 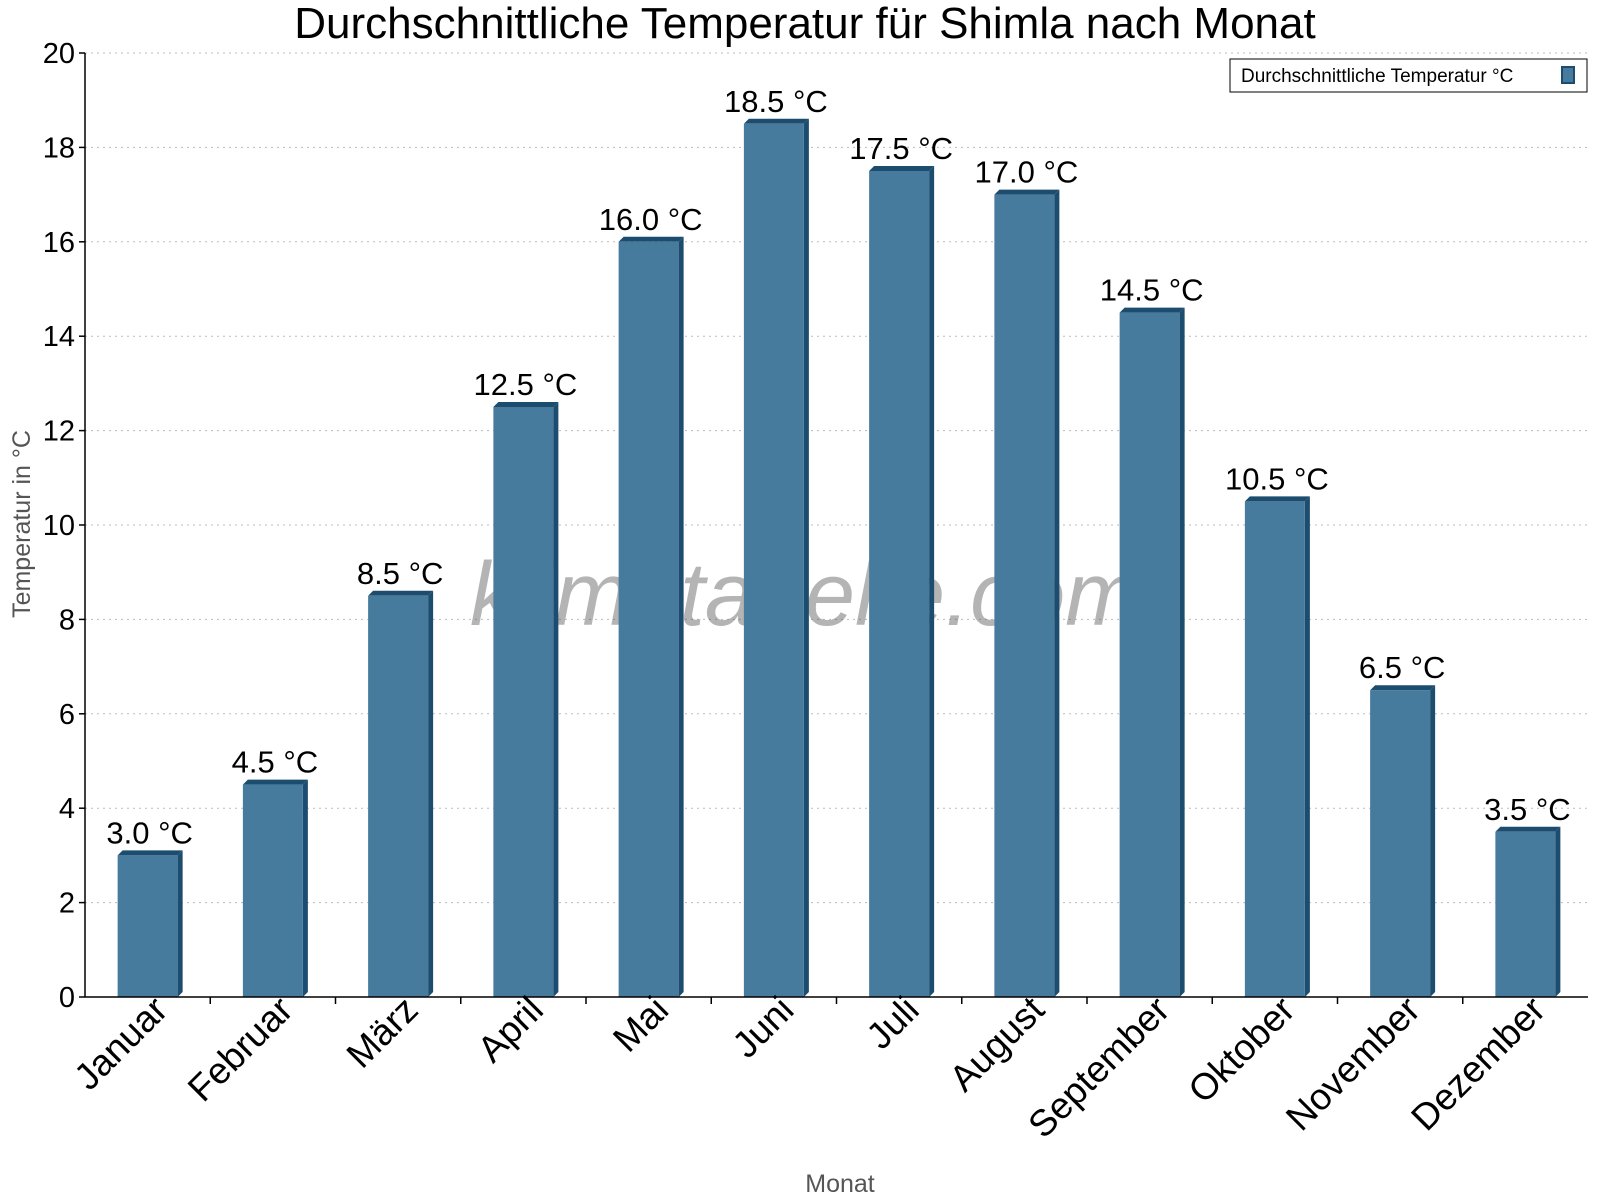 I want to click on y-tick-label: 6, so click(x=67, y=715).